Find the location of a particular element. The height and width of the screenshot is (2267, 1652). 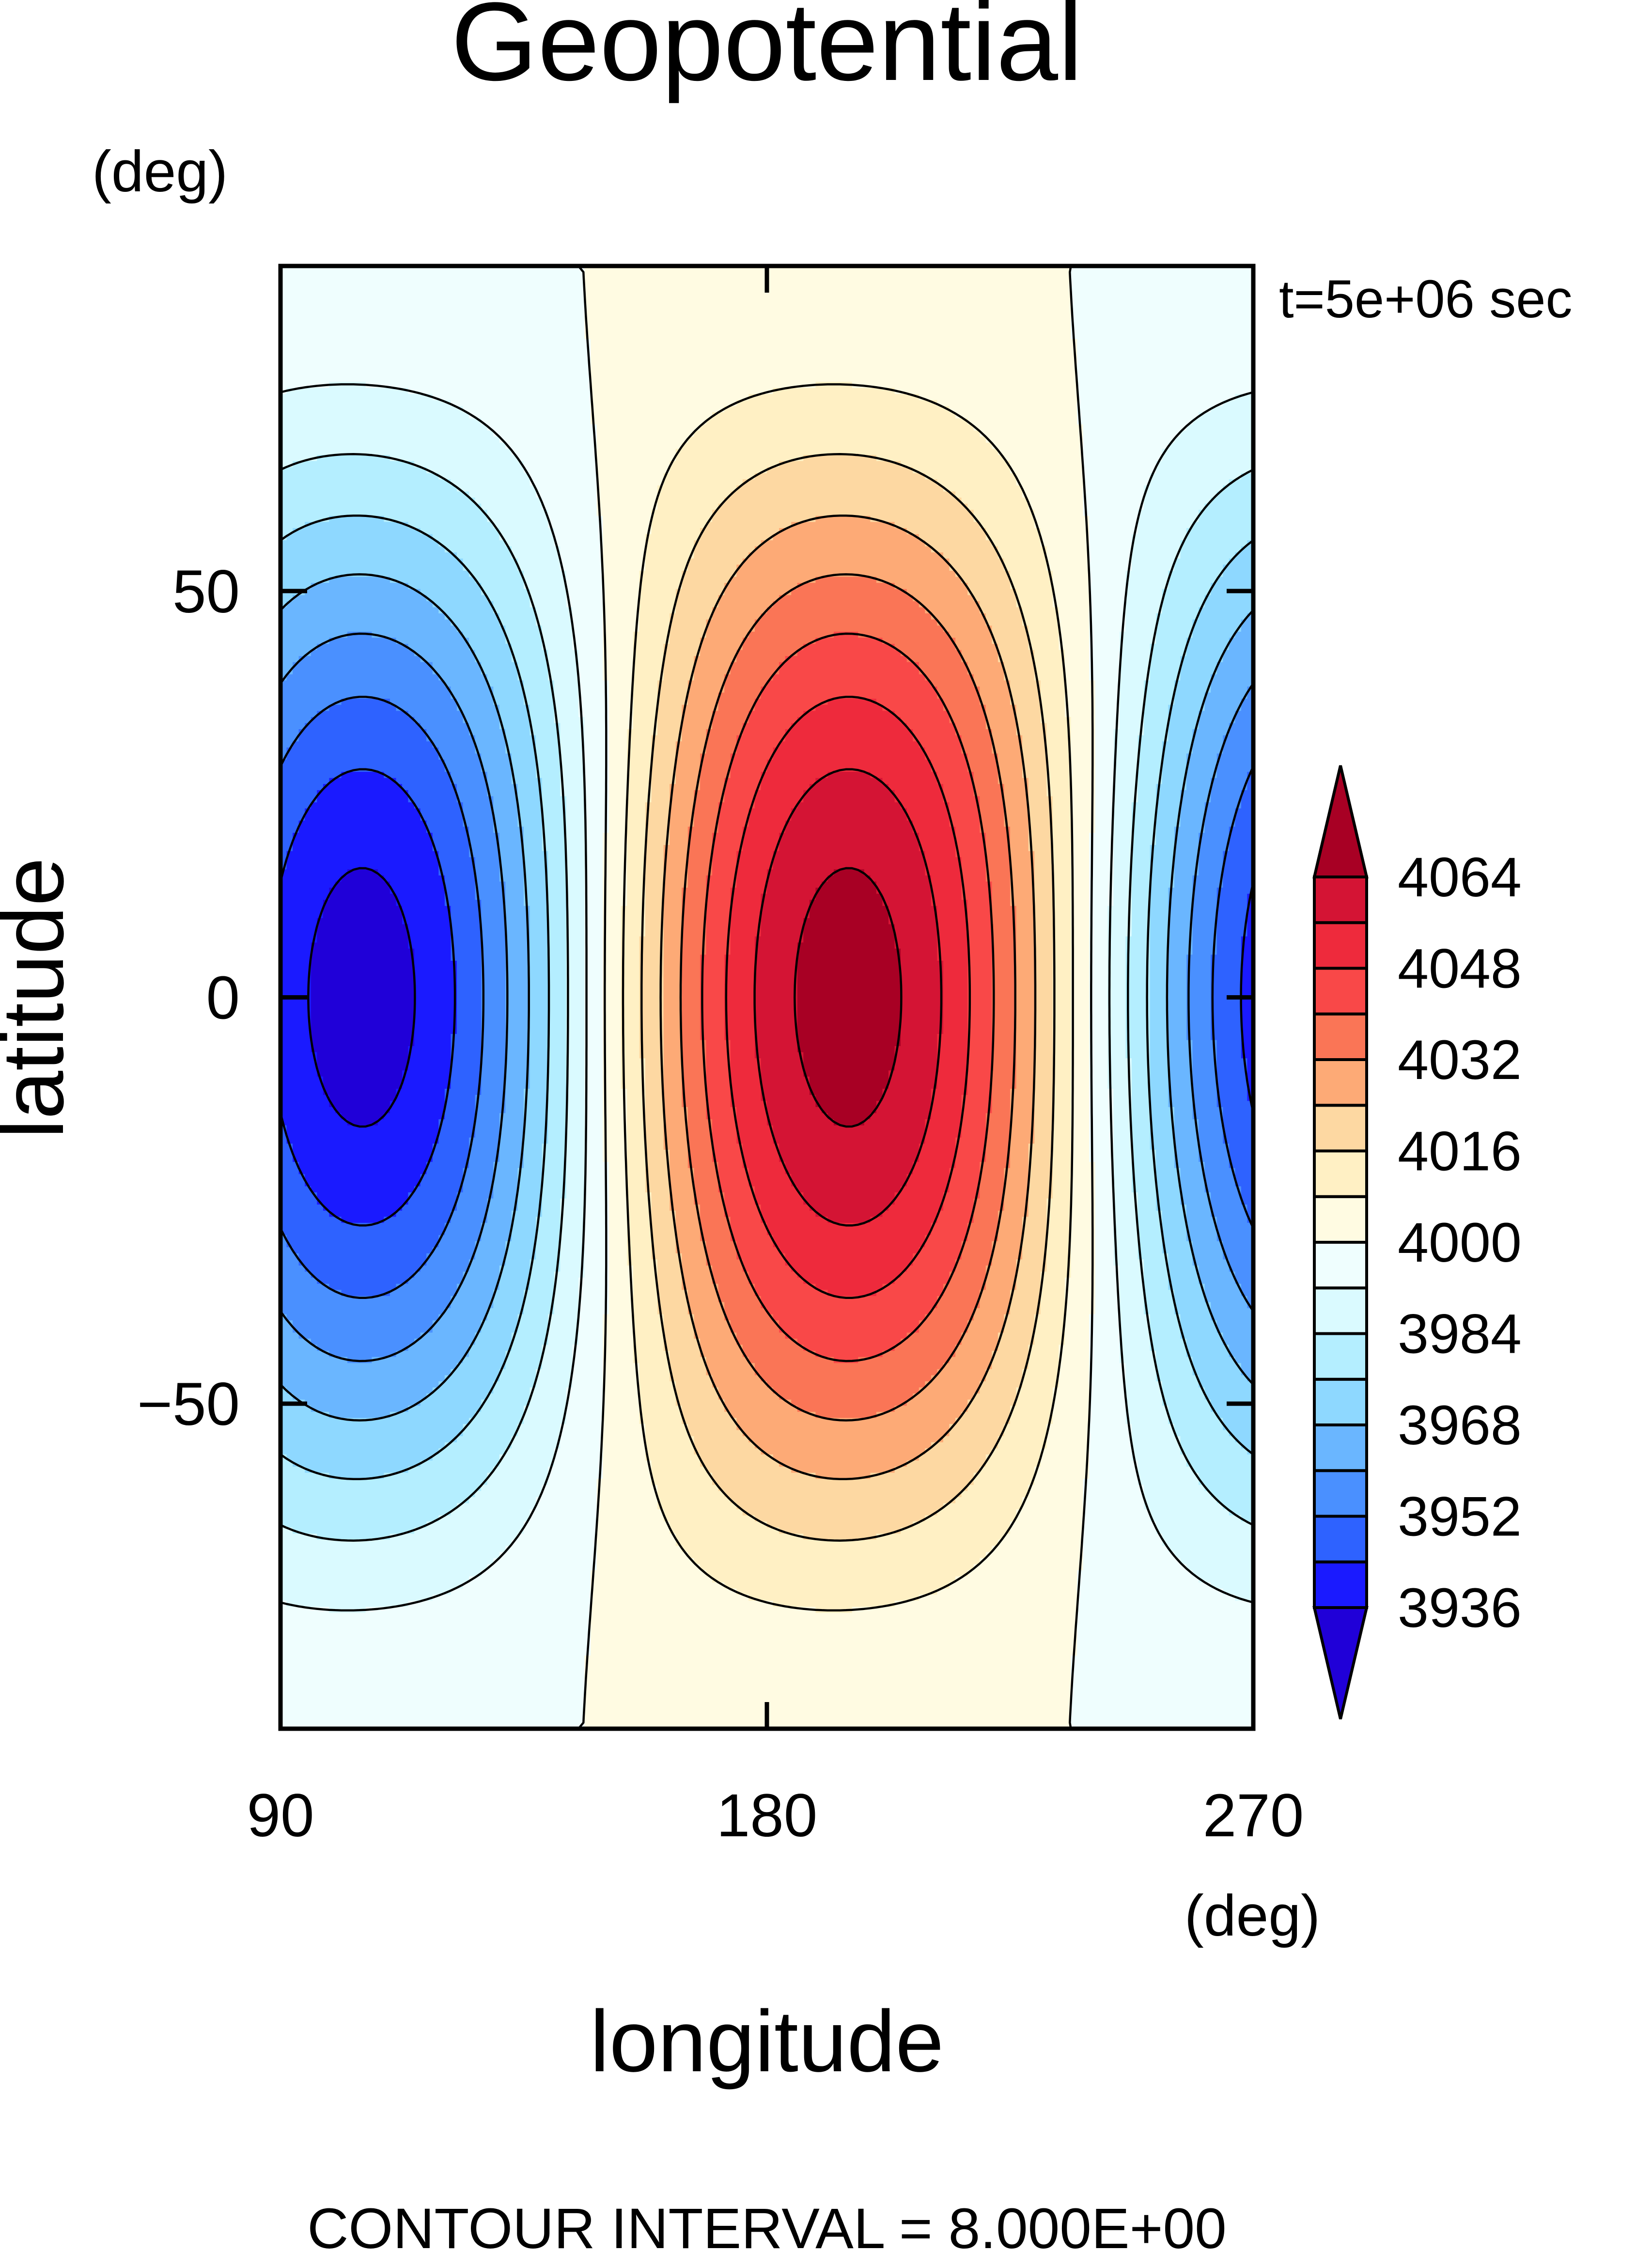

contour-interval-footer: CONTOUR INTERVAL = 8.000E+00 is located at coordinates (767, 2229).